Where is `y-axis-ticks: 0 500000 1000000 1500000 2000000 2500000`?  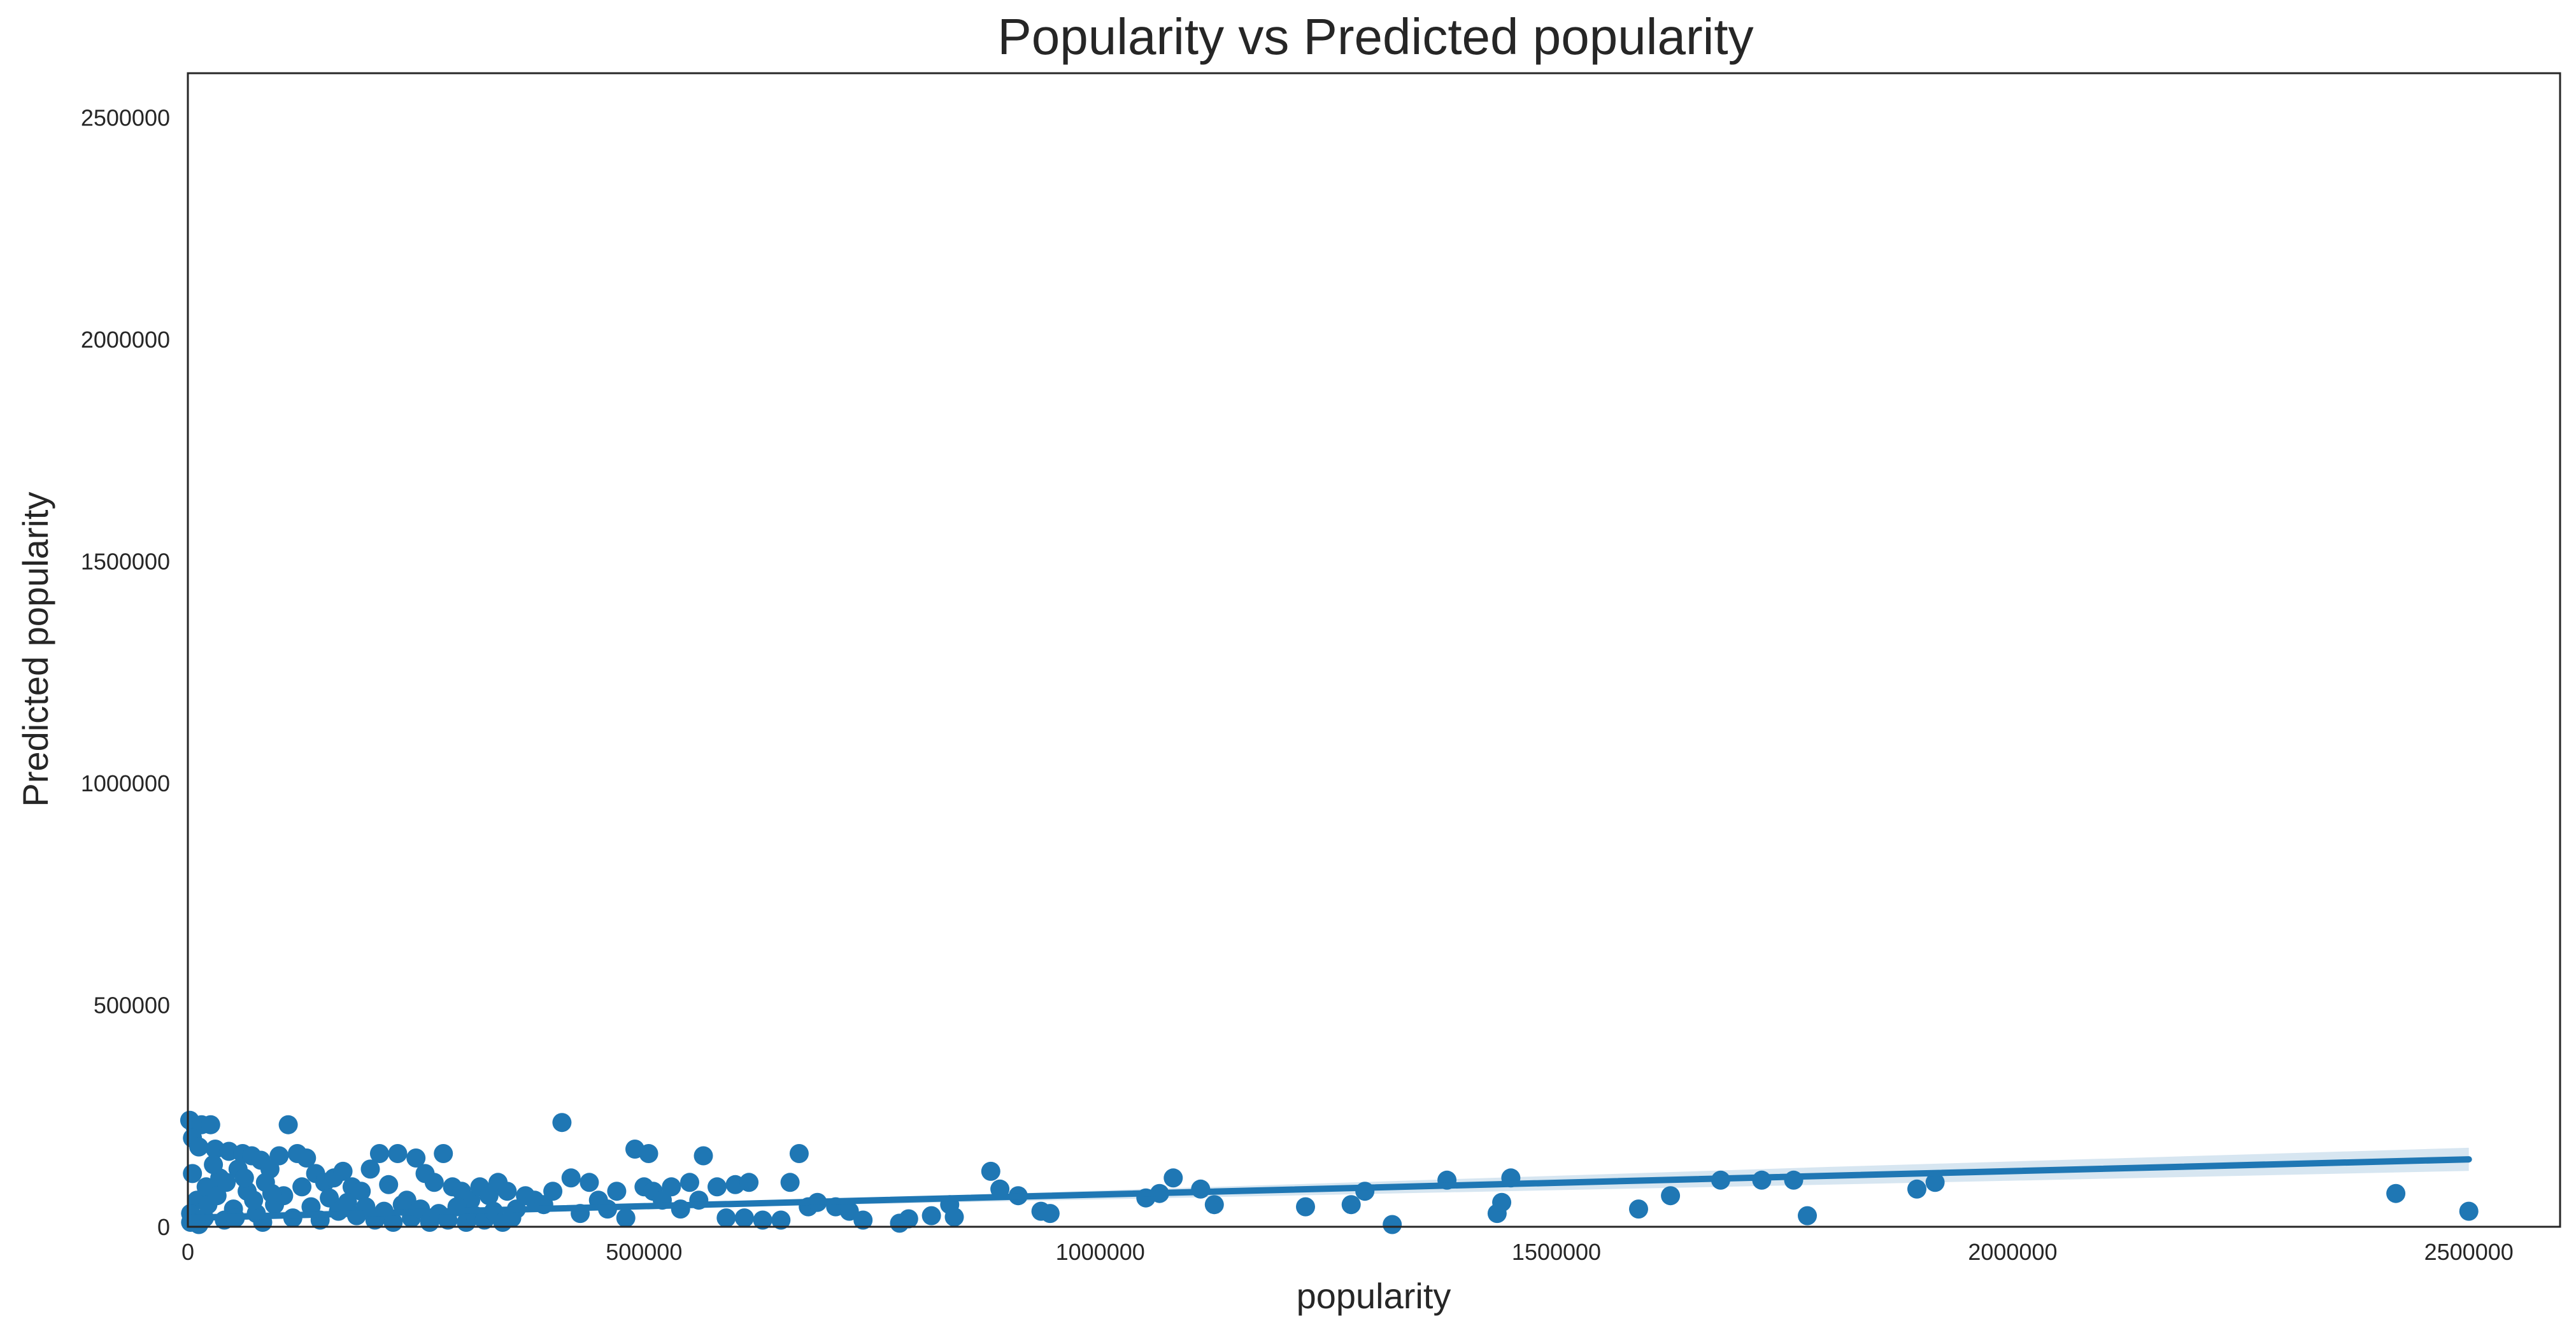
y-axis-ticks: 0 500000 1000000 1500000 2000000 2500000 is located at coordinates (125, 672).